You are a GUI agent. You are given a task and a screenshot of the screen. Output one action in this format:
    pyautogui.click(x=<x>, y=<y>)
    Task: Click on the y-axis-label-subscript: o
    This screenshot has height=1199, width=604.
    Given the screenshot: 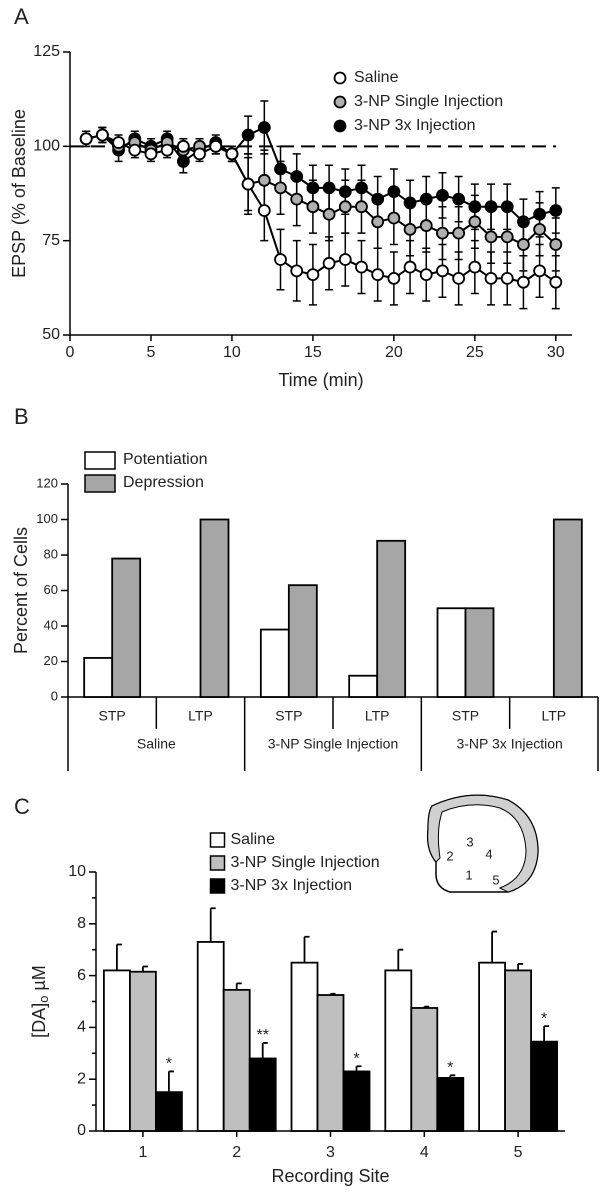 What is the action you would take?
    pyautogui.click(x=43, y=999)
    